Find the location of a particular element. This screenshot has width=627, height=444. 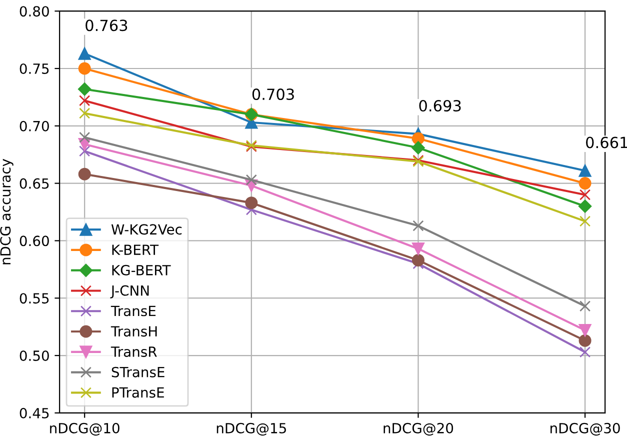

y-tick-label: 0.55 is located at coordinates (34, 298).